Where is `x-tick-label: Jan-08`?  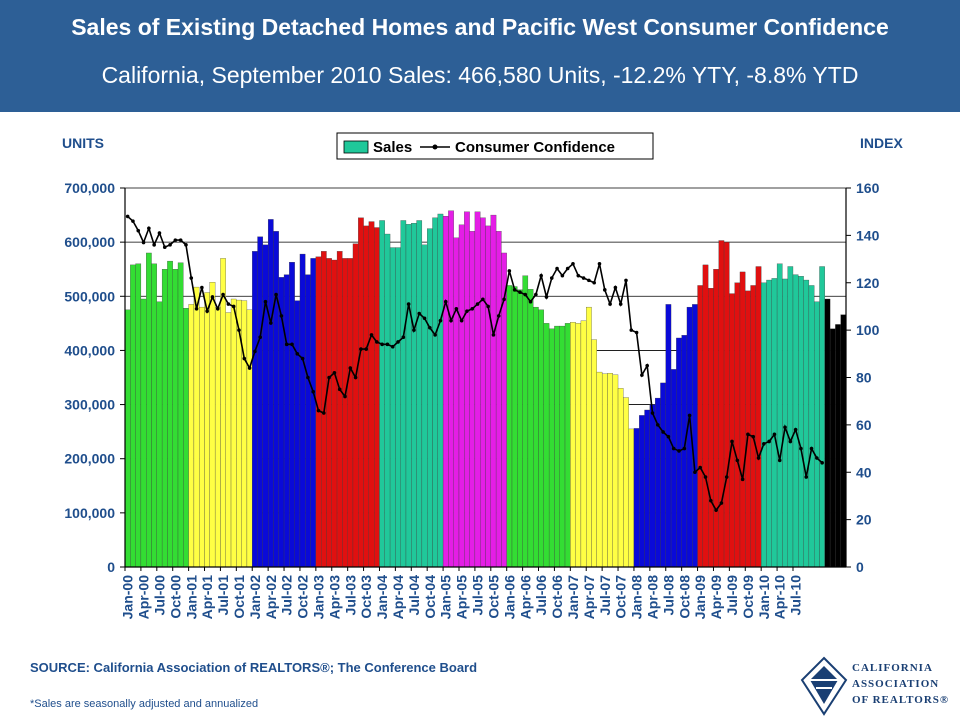 x-tick-label: Jan-08 is located at coordinates (637, 597).